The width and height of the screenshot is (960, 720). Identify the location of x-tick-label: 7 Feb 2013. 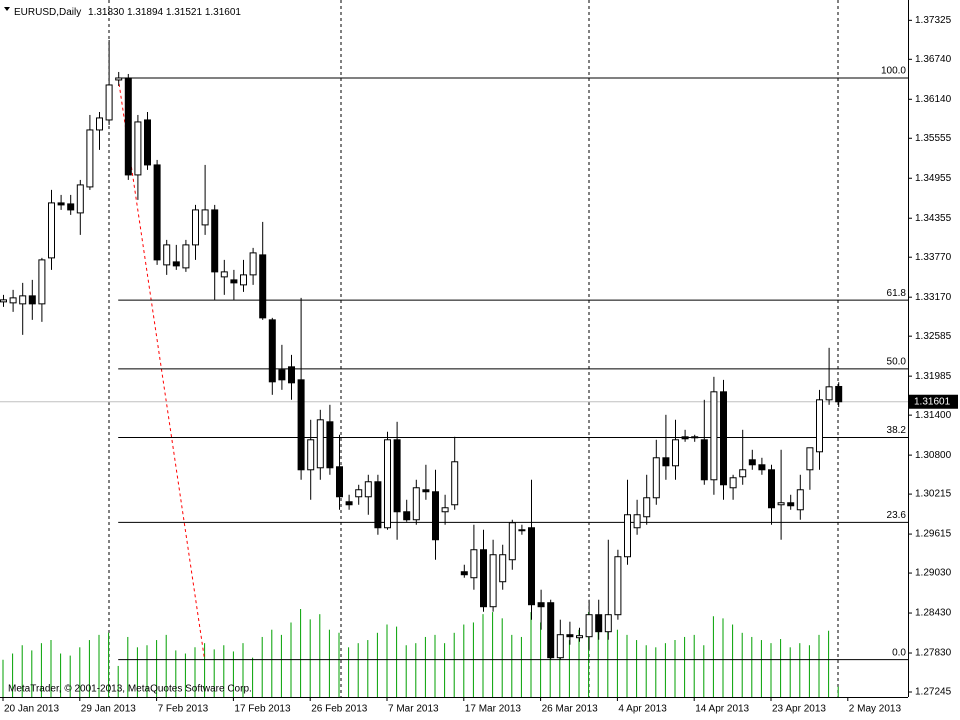
(183, 709).